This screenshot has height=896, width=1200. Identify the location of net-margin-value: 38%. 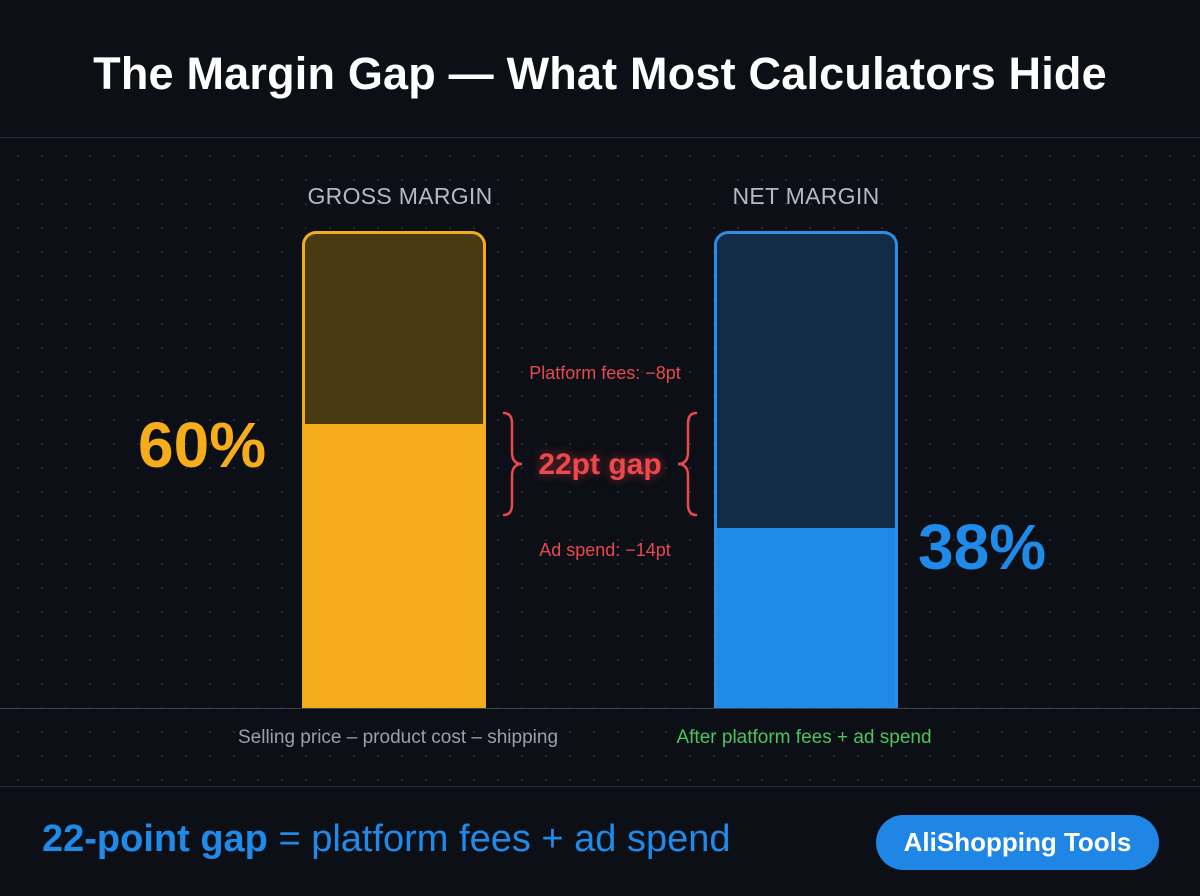
(982, 547).